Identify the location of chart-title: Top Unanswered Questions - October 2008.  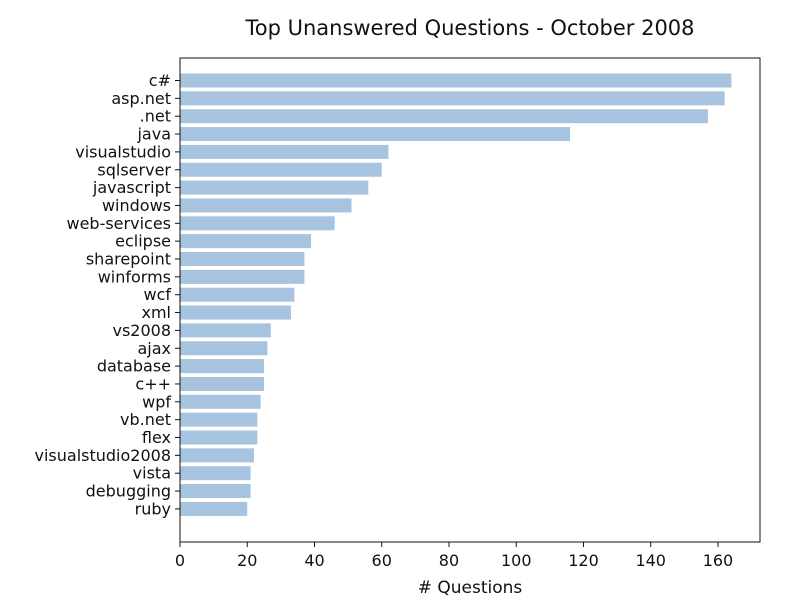
(470, 28).